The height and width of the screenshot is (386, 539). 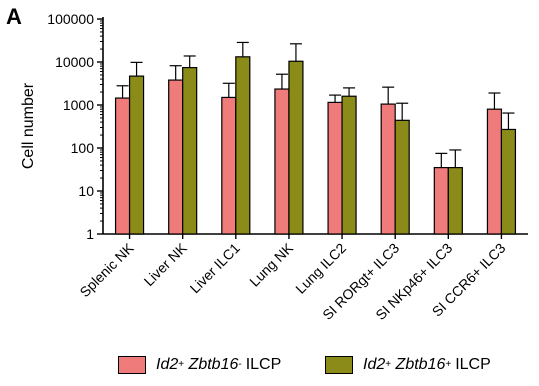 What do you see at coordinates (70, 19) in the screenshot?
I see `y-tick-label: 100000` at bounding box center [70, 19].